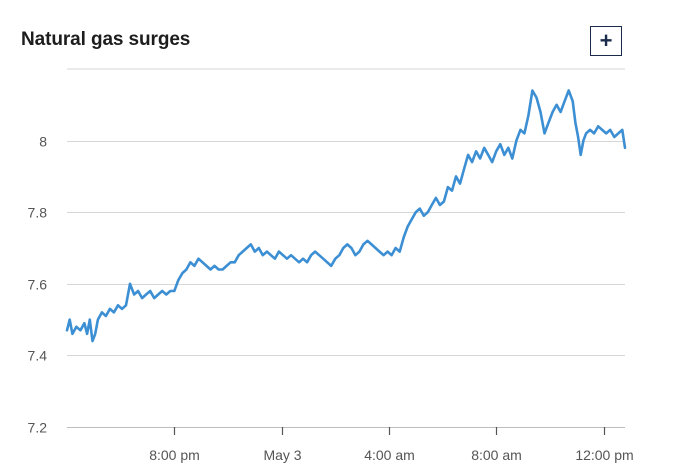 The width and height of the screenshot is (681, 470). I want to click on y-tick-label: 8, so click(43, 142).